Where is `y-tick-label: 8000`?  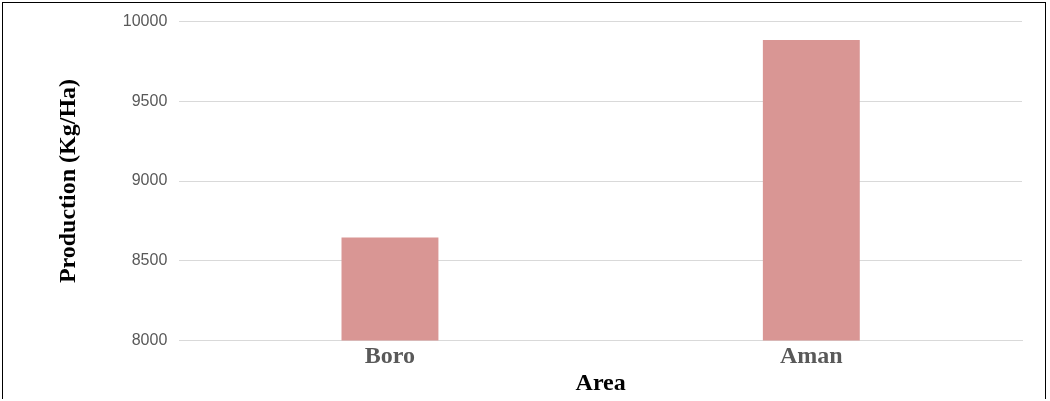 y-tick-label: 8000 is located at coordinates (149, 339).